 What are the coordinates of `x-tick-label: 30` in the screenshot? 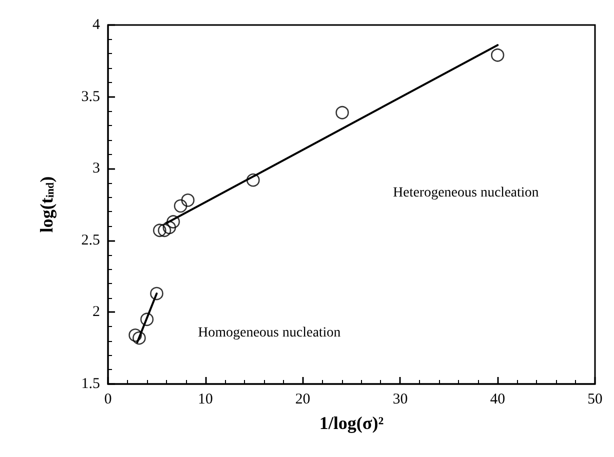 It's located at (400, 400).